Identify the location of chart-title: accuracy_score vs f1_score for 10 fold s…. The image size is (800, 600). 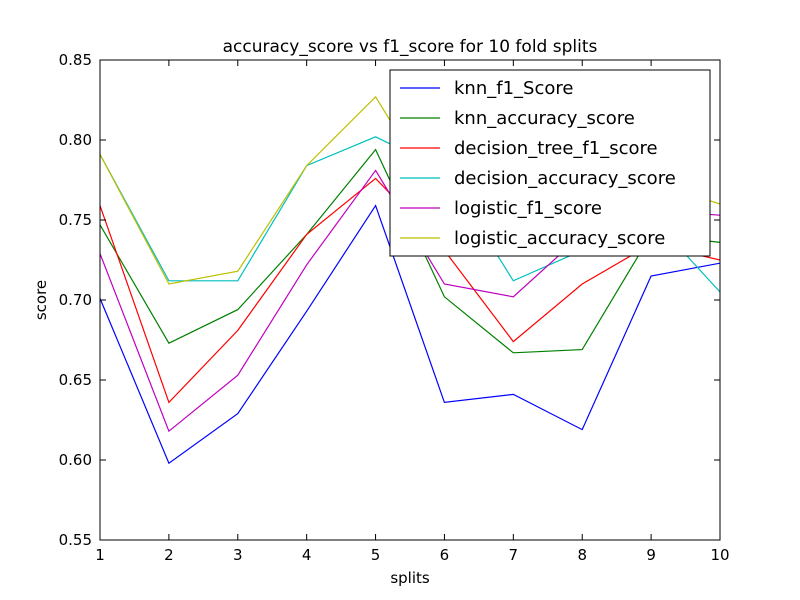
(410, 47).